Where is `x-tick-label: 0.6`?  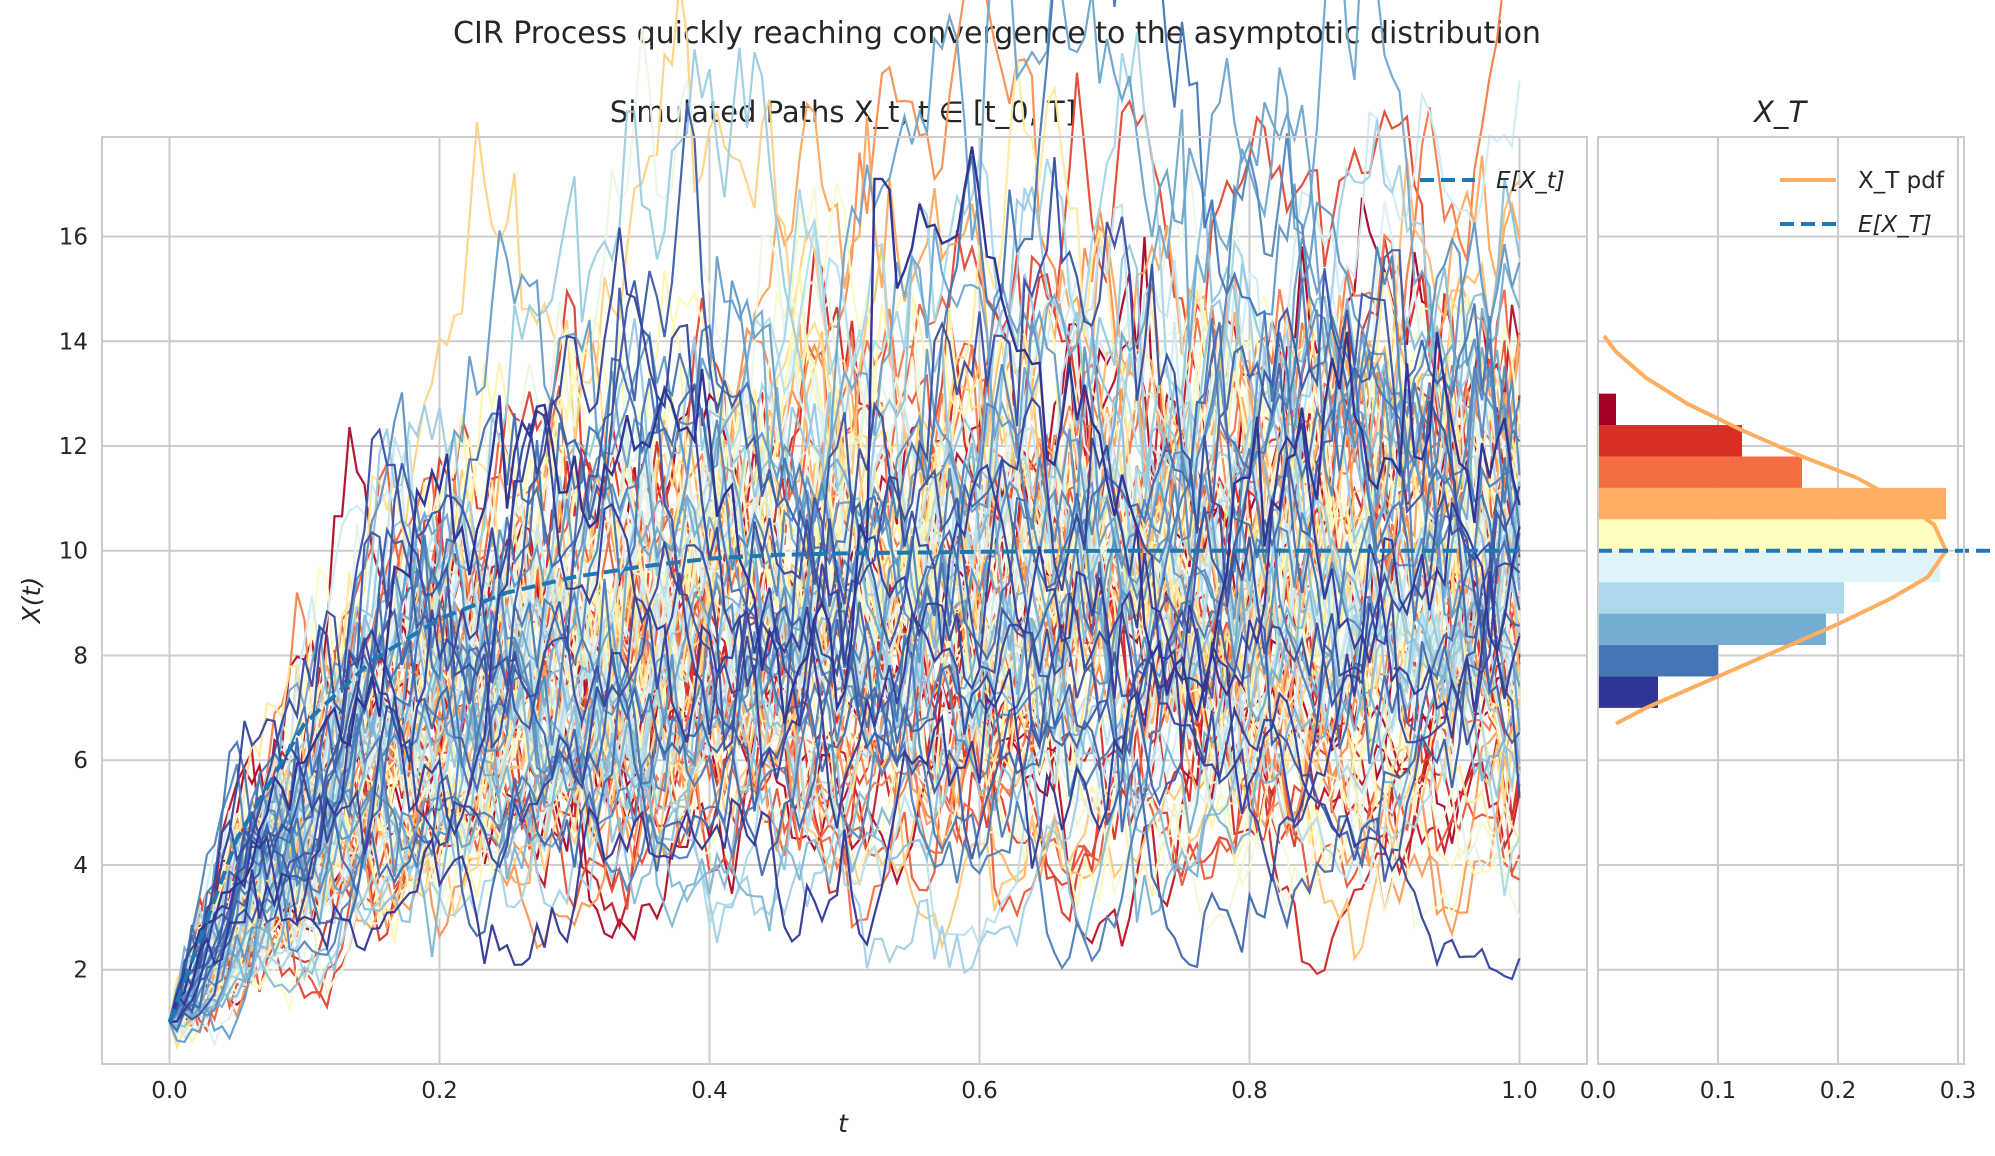
x-tick-label: 0.6 is located at coordinates (979, 1091).